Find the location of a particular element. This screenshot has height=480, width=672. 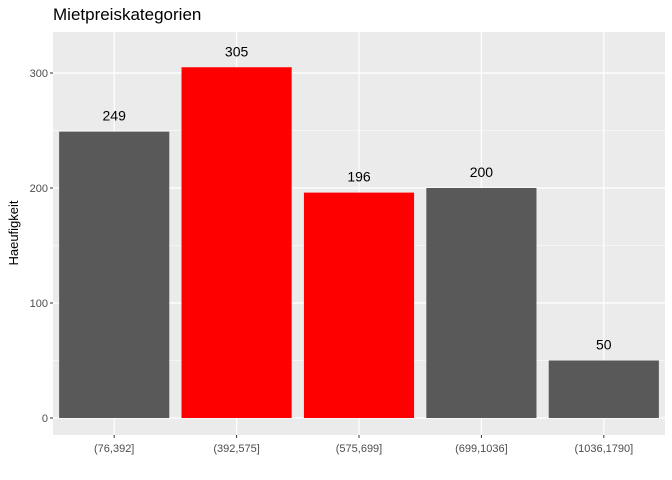

y-tick-label: 200 is located at coordinates (39, 189).